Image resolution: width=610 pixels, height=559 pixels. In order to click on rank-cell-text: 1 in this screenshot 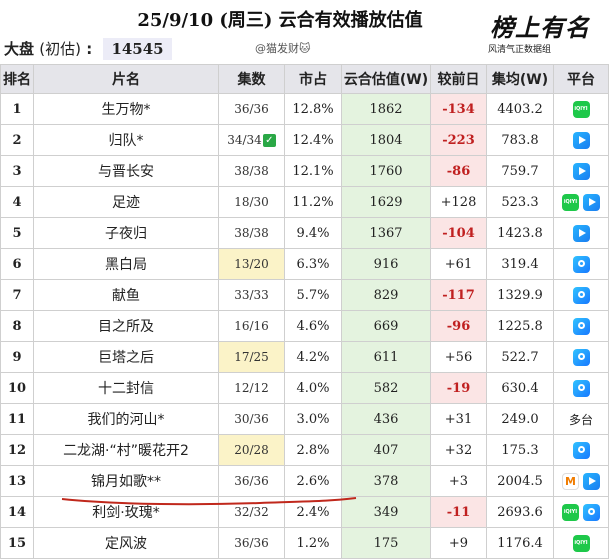, I will do `click(17, 109)`.